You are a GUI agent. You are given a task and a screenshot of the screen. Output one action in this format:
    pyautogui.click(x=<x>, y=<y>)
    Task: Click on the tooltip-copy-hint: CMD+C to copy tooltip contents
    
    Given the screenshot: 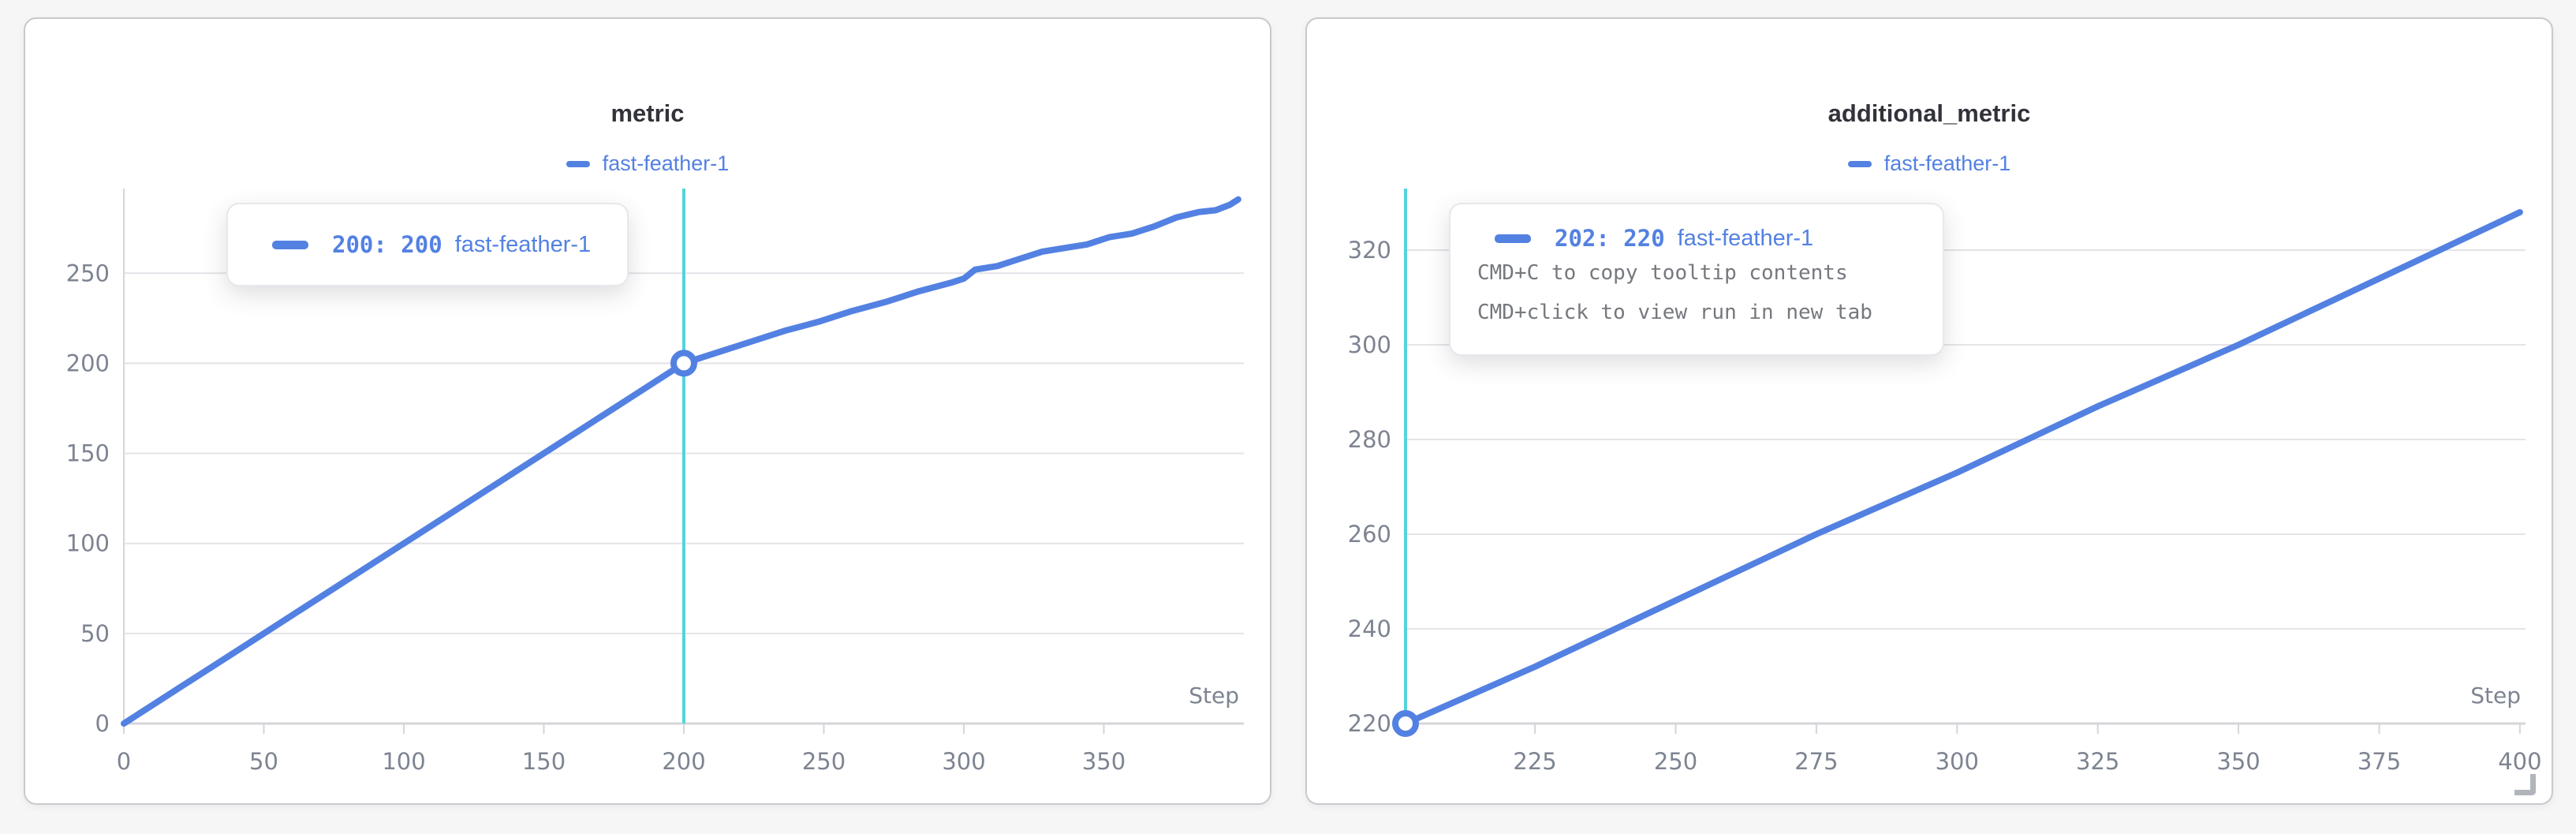 What is the action you would take?
    pyautogui.click(x=1662, y=273)
    